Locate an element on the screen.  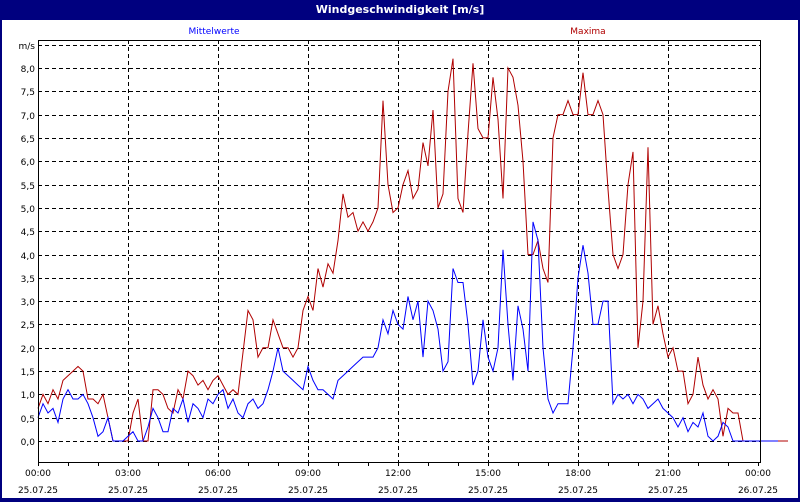
y-tick-label: 1,0 is located at coordinates (28, 396).